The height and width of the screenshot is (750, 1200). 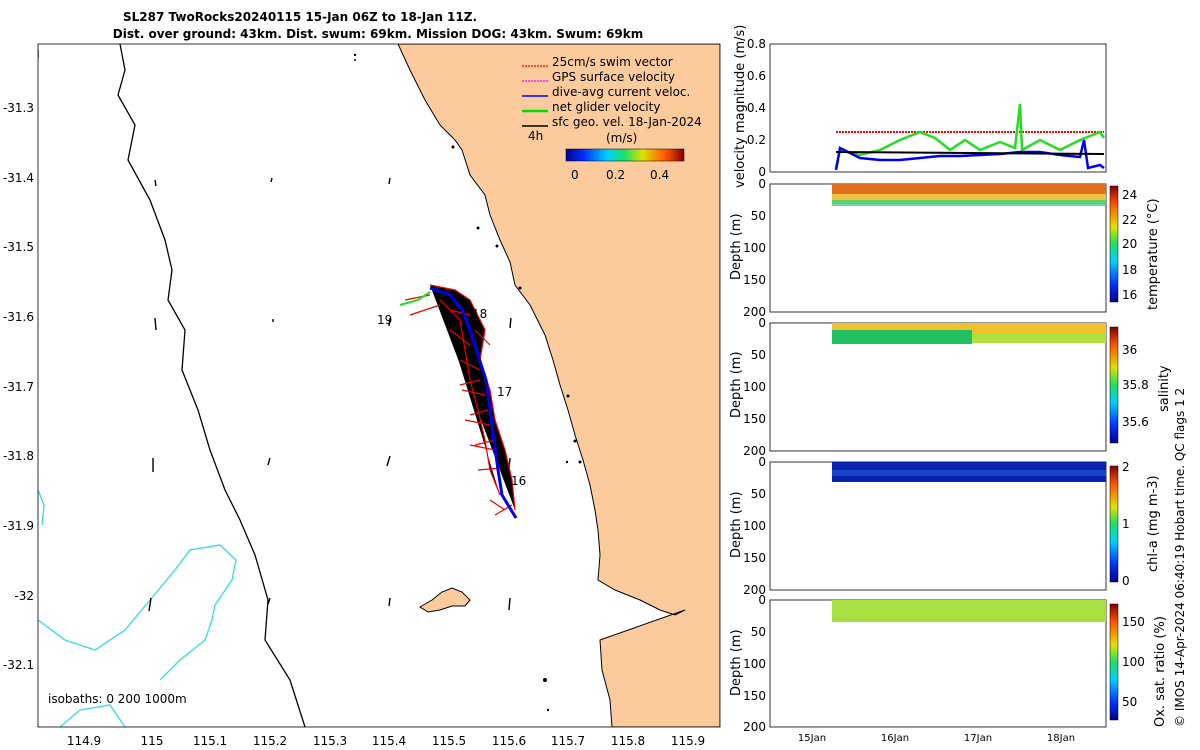 What do you see at coordinates (568, 741) in the screenshot?
I see `x-tick: 115.7` at bounding box center [568, 741].